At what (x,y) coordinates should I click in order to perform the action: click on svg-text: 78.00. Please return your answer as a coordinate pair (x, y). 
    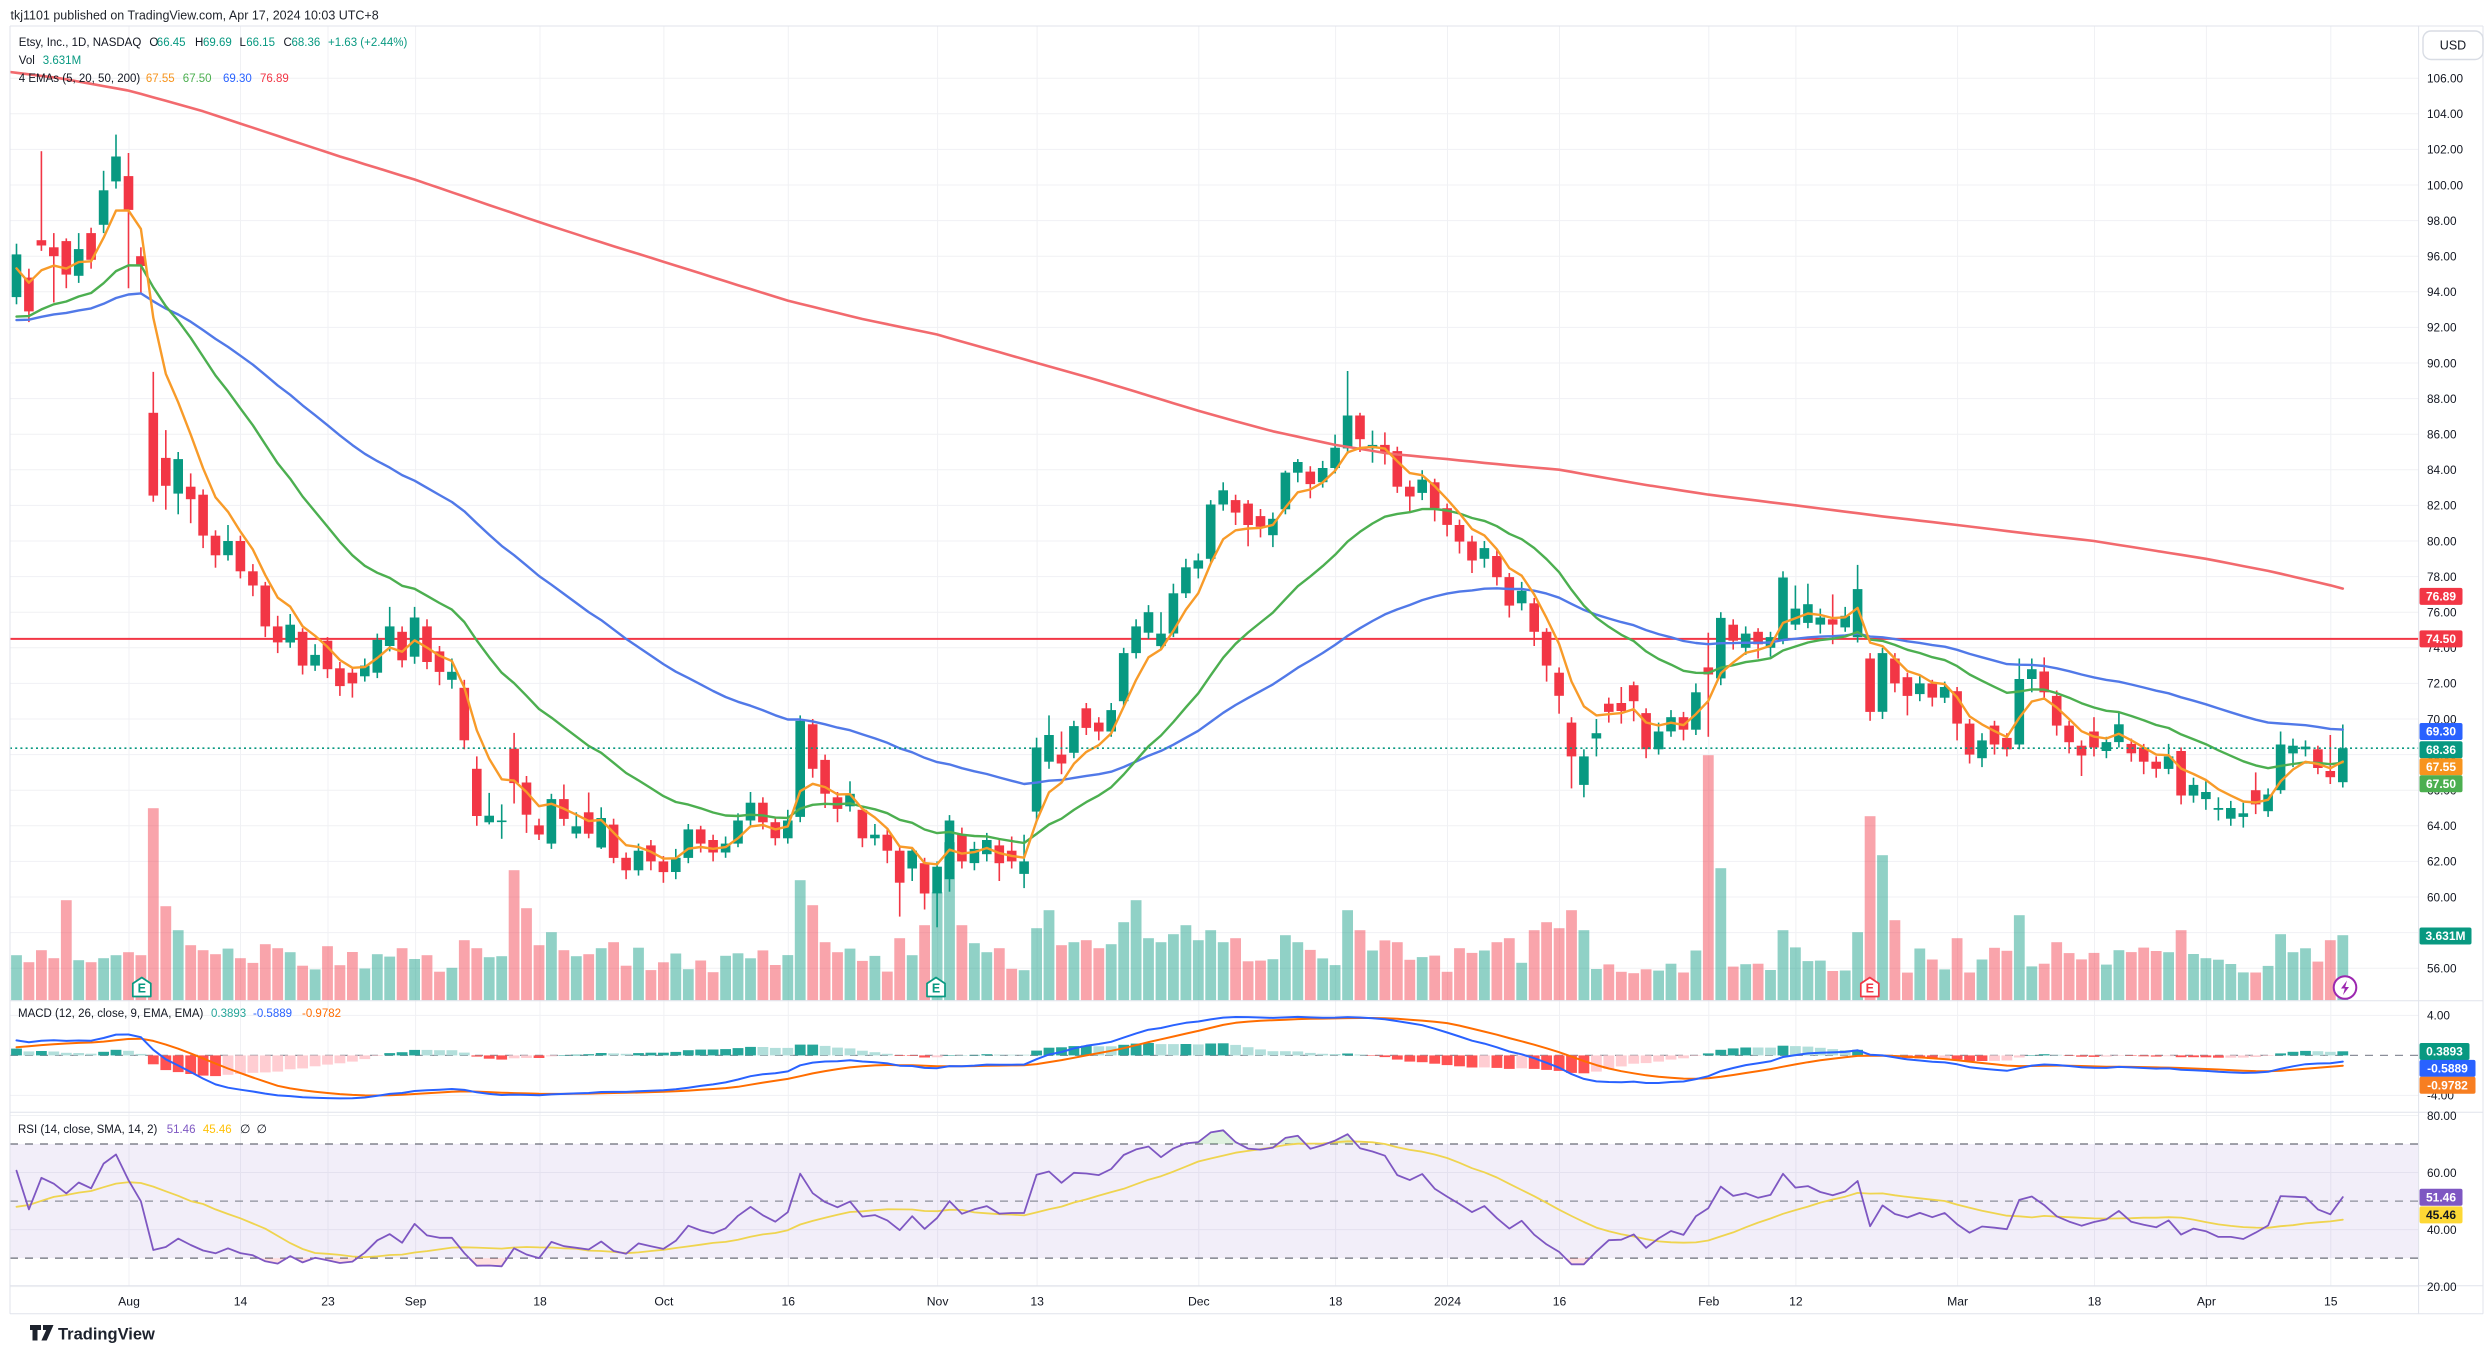
    Looking at the image, I should click on (2442, 577).